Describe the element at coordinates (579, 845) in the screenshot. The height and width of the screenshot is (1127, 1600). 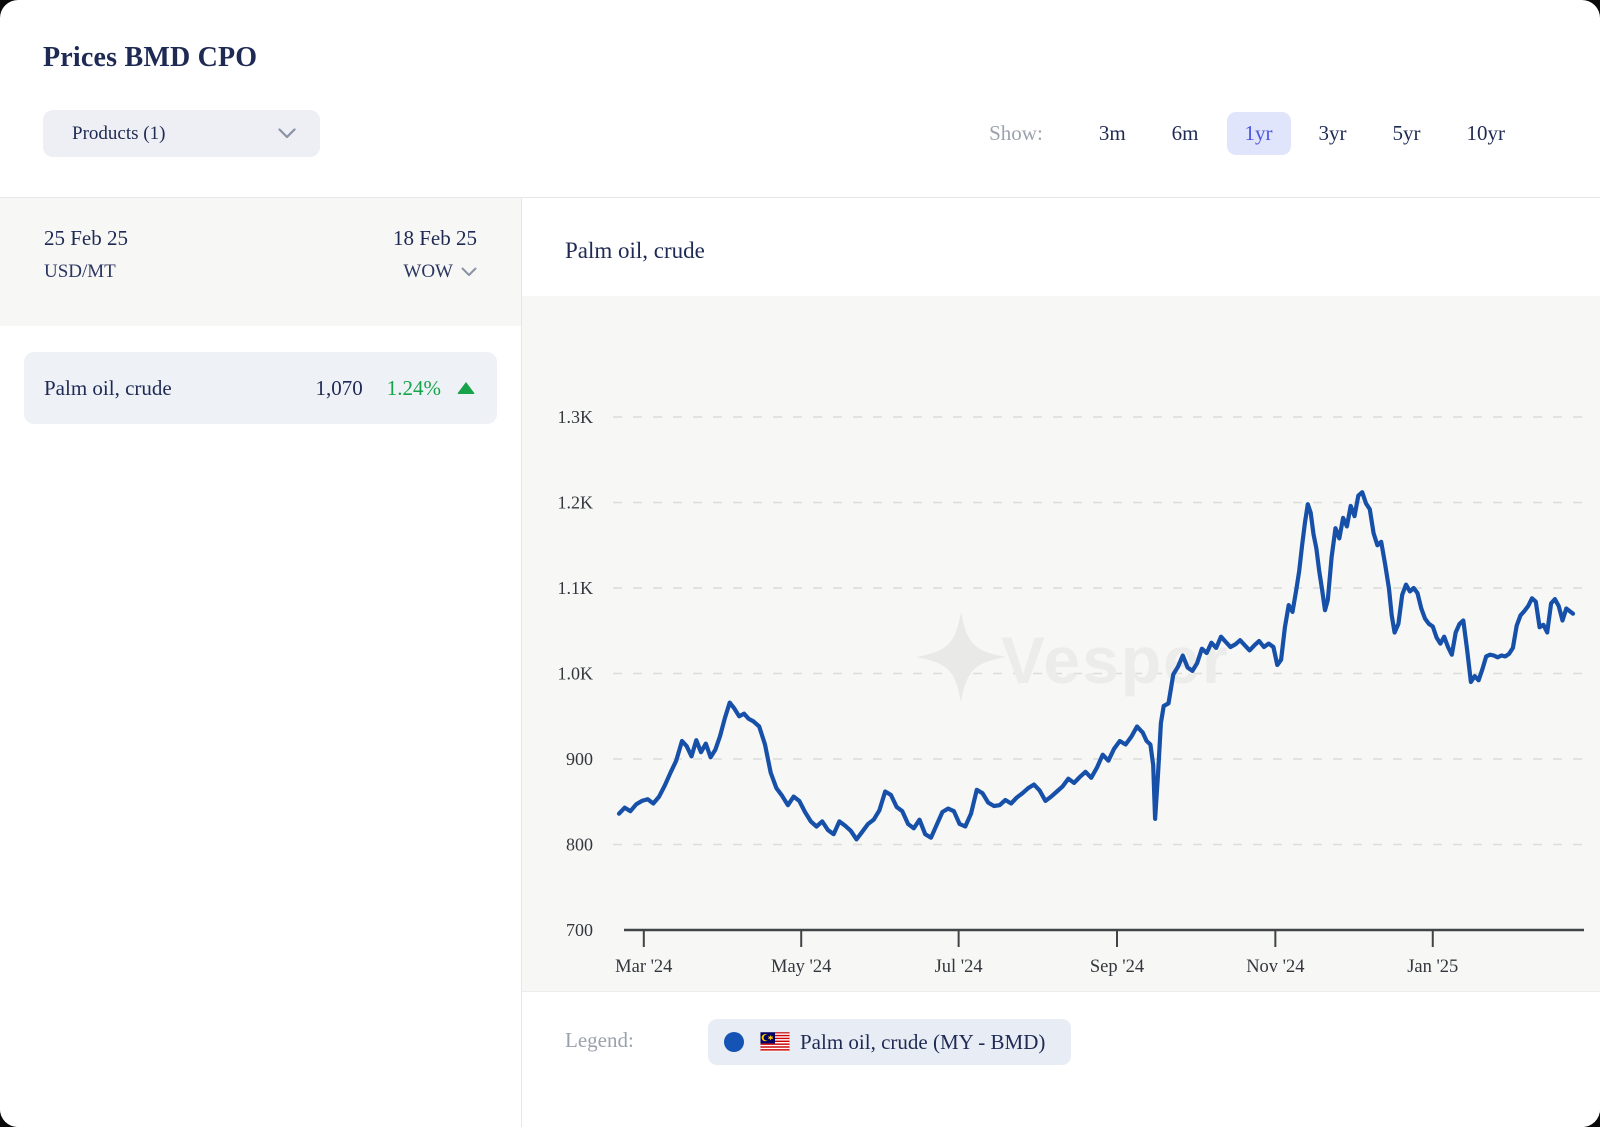
I see `svg-text: 800` at that location.